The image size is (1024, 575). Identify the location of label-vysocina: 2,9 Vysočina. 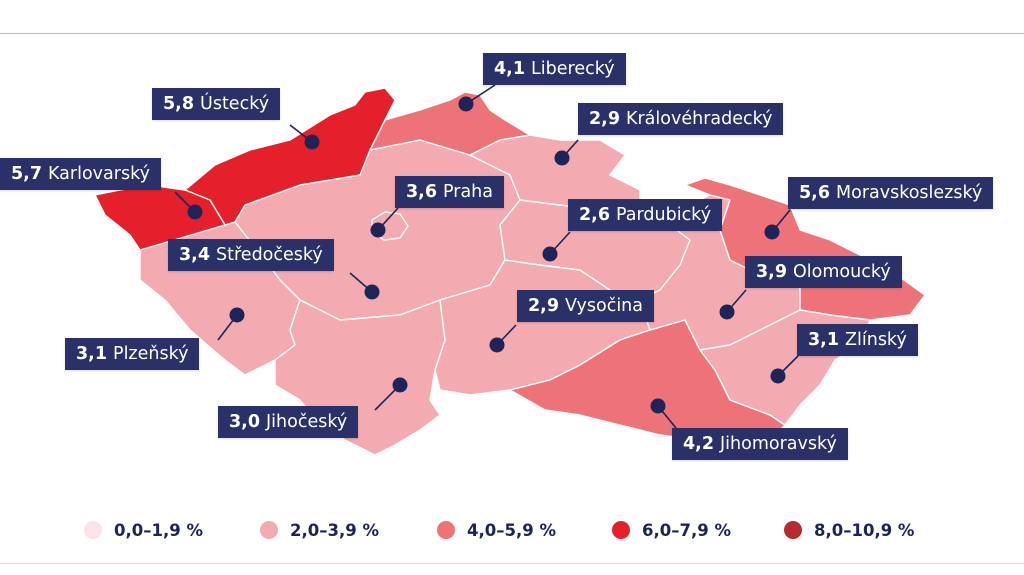
(585, 306).